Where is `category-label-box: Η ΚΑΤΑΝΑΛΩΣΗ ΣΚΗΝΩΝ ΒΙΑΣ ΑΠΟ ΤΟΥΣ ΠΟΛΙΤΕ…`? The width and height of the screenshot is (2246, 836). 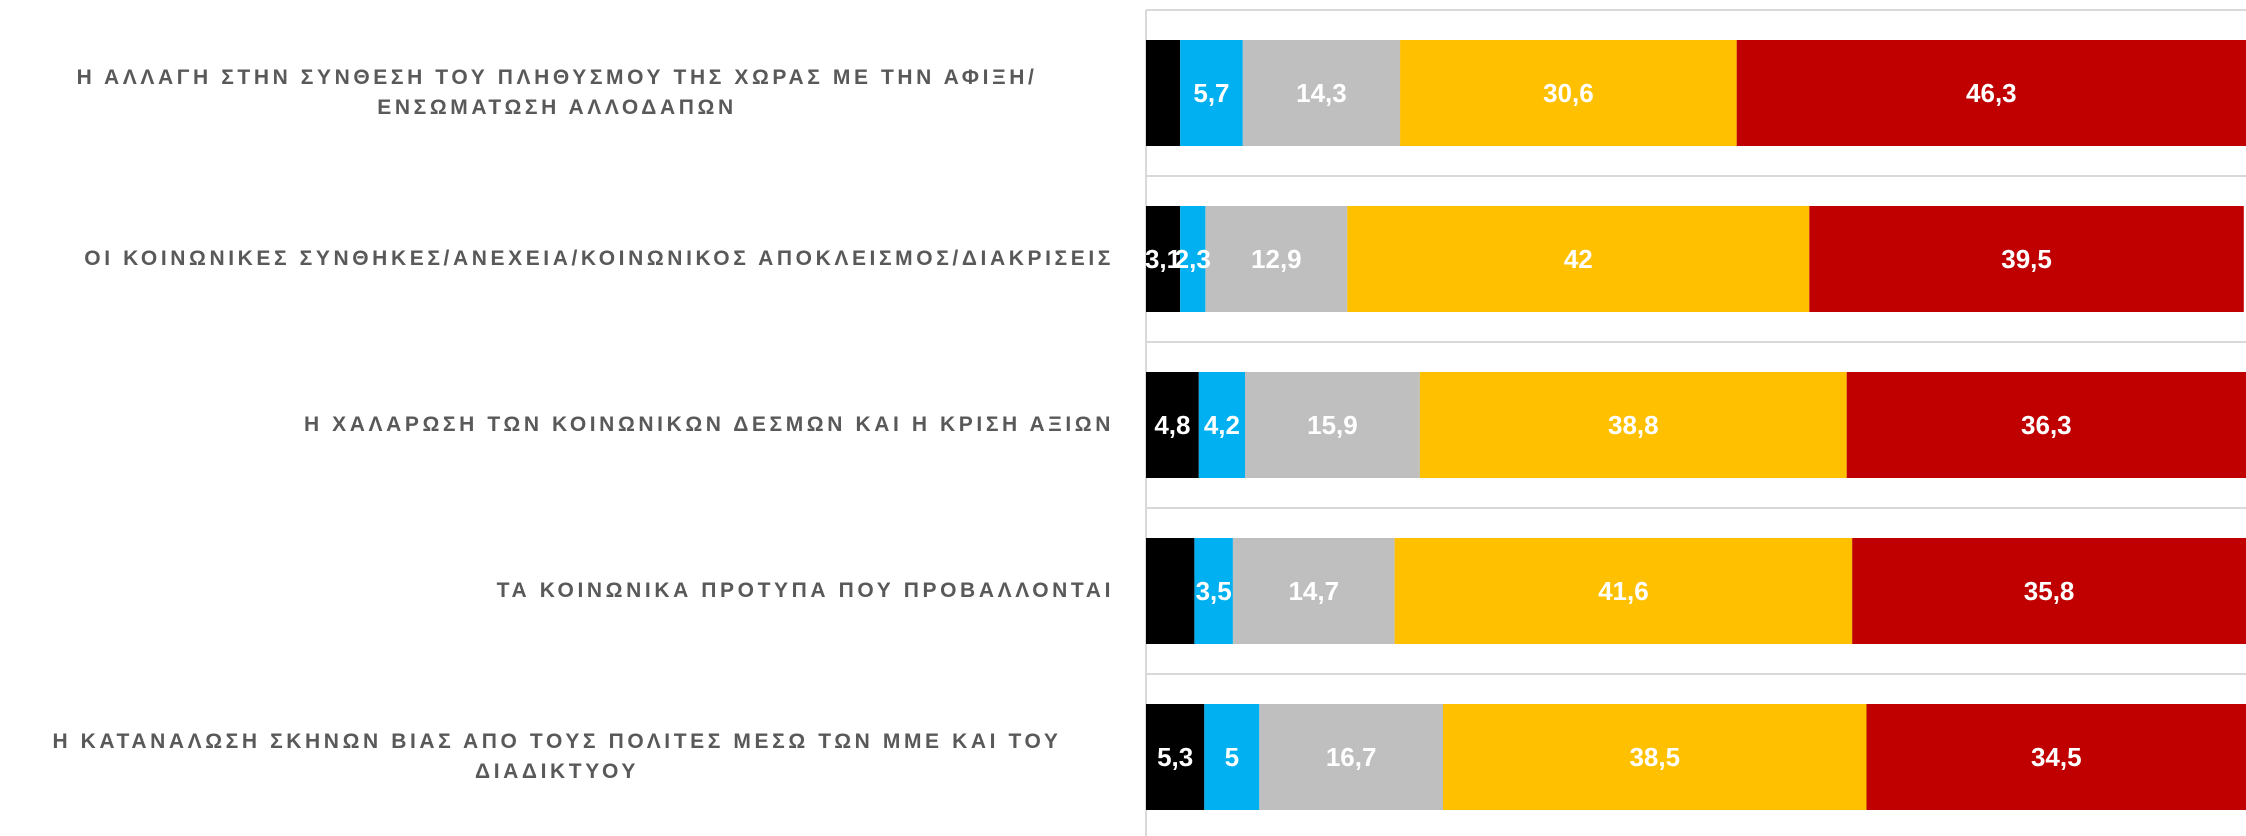 category-label-box: Η ΚΑΤΑΝΑΛΩΣΗ ΣΚΗΝΩΝ ΒΙΑΣ ΑΠΟ ΤΟΥΣ ΠΟΛΙΤΕ… is located at coordinates (557, 755).